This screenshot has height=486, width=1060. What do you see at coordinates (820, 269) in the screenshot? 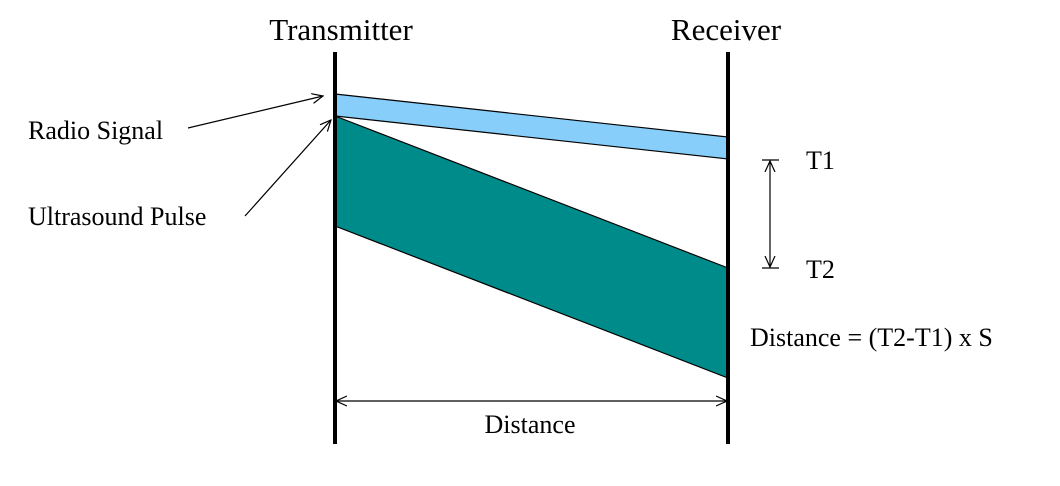
I see `t2-label: T2` at bounding box center [820, 269].